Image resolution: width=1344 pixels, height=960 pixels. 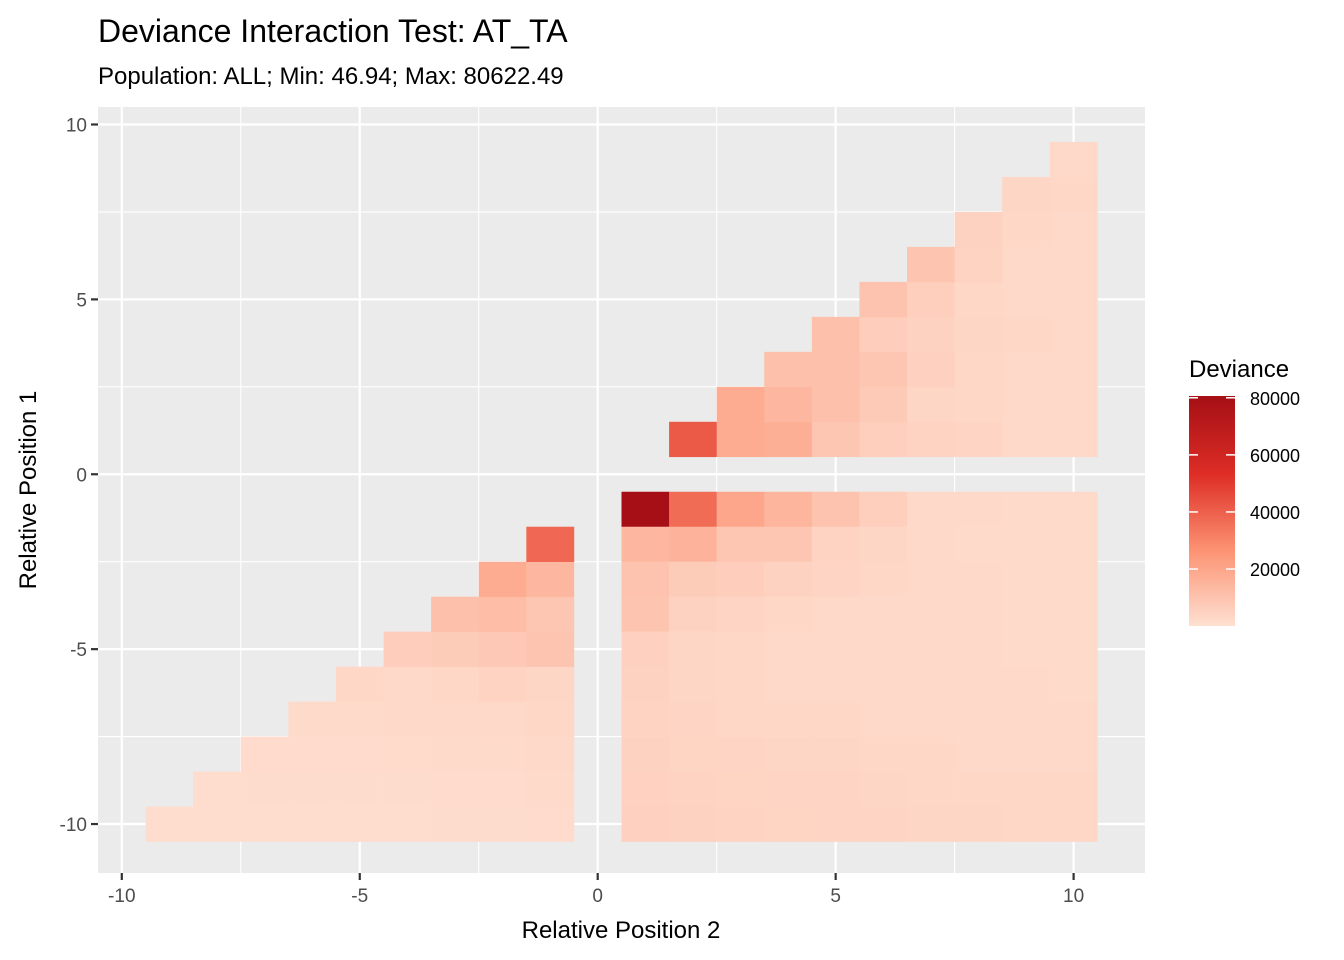 What do you see at coordinates (79, 475) in the screenshot?
I see `y-axis-ticks: -10 -5 0 5 10` at bounding box center [79, 475].